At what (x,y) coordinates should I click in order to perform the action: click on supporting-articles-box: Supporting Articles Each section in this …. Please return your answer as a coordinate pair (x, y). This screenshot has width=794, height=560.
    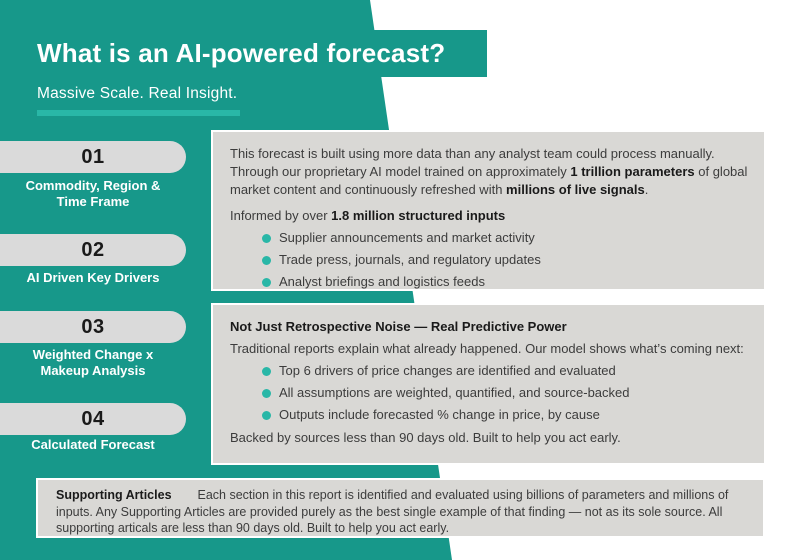
    Looking at the image, I should click on (400, 508).